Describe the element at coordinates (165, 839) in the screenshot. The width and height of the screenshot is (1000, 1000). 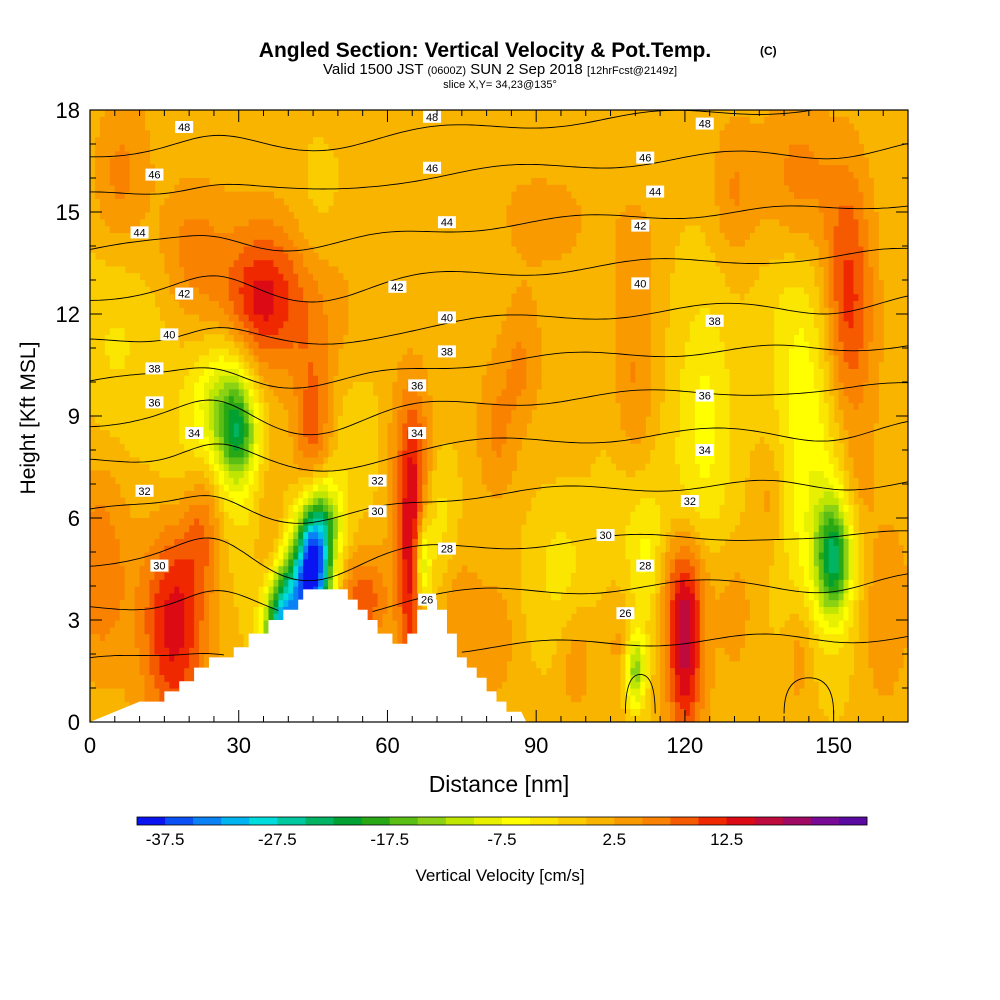
I see `colorbar-tick-label: -37.5` at that location.